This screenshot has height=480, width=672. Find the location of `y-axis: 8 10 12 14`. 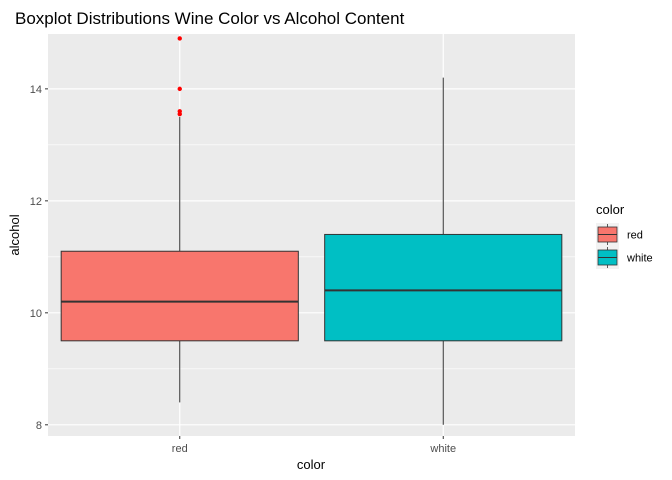

y-axis: 8 10 12 14 is located at coordinates (39, 258).